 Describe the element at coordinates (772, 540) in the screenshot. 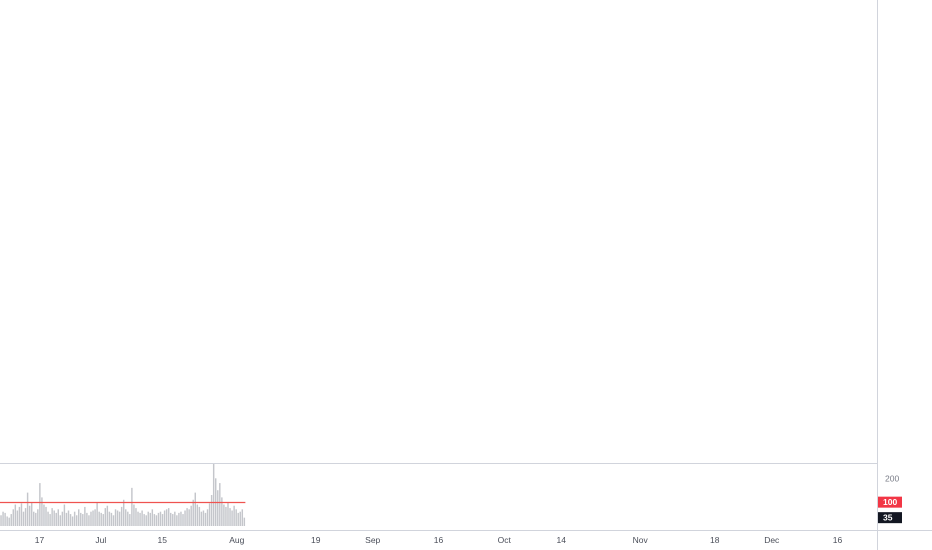

I see `time-tick-label: Dec` at that location.